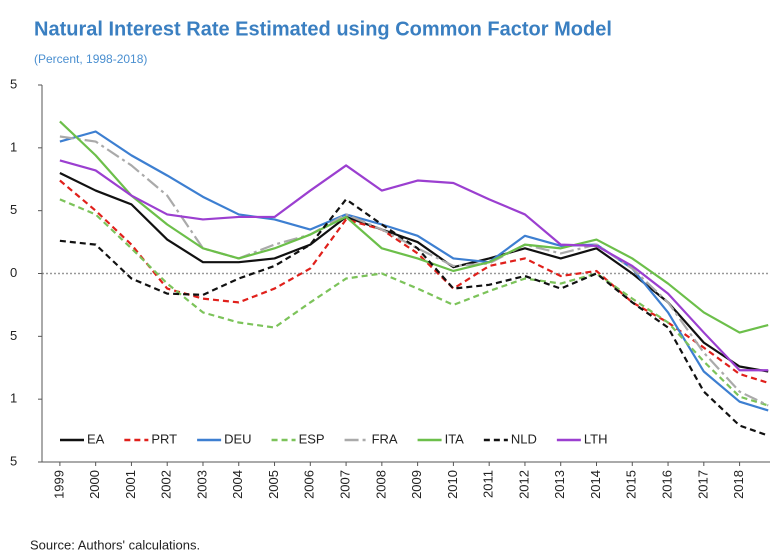 This screenshot has height=560, width=782. Describe the element at coordinates (164, 438) in the screenshot. I see `legend-label: PRT` at that location.